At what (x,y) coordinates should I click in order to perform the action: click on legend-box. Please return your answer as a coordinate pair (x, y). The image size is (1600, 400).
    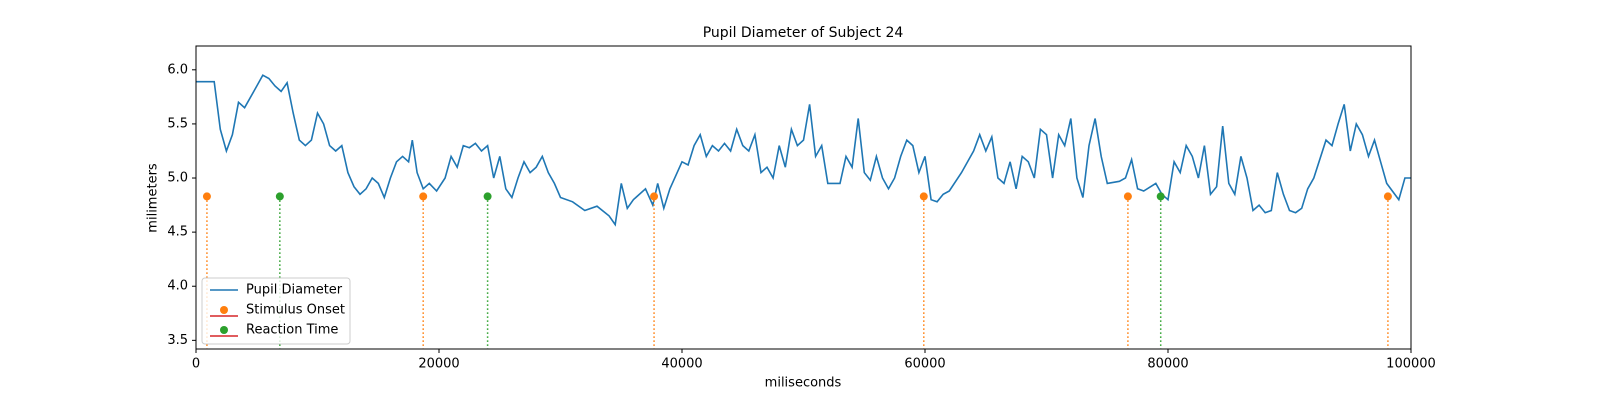
    Looking at the image, I should click on (276, 311).